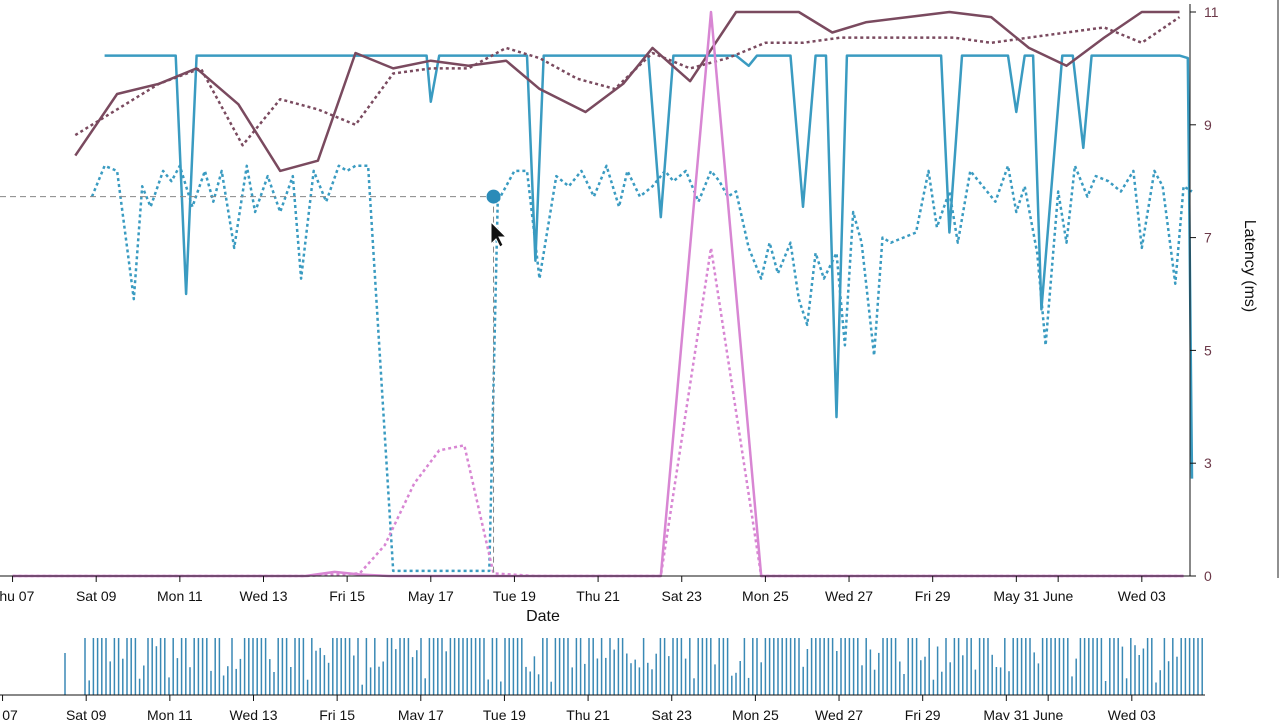 This screenshot has height=720, width=1280. Describe the element at coordinates (598, 596) in the screenshot. I see `x-tick-label: Thu 21` at that location.